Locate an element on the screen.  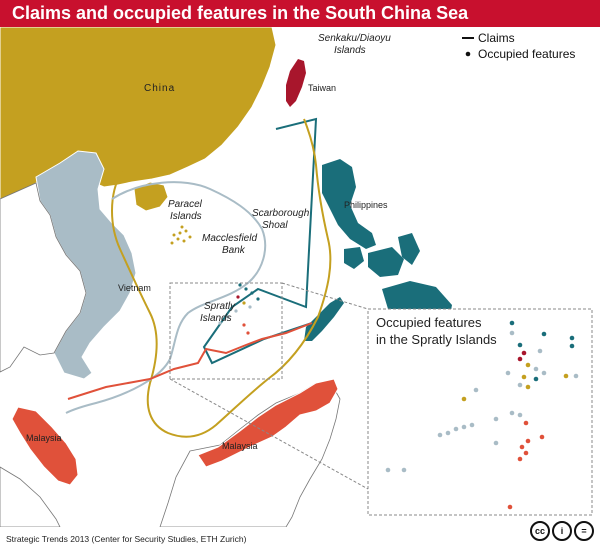
license-badges: cc i = is located at coordinates (562, 531).